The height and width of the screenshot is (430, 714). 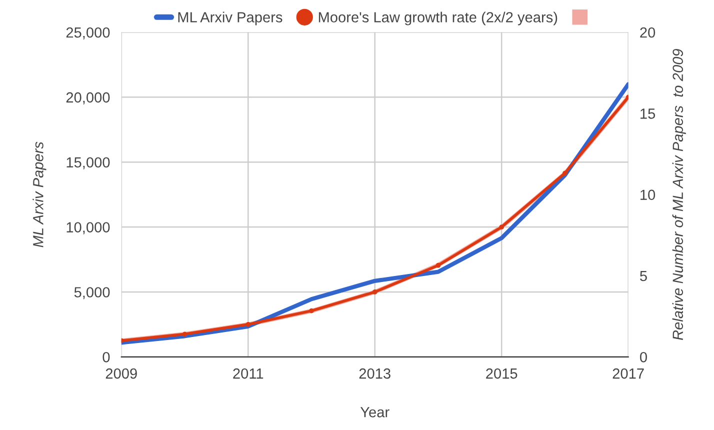 What do you see at coordinates (648, 195) in the screenshot?
I see `y2-tick-label: 10` at bounding box center [648, 195].